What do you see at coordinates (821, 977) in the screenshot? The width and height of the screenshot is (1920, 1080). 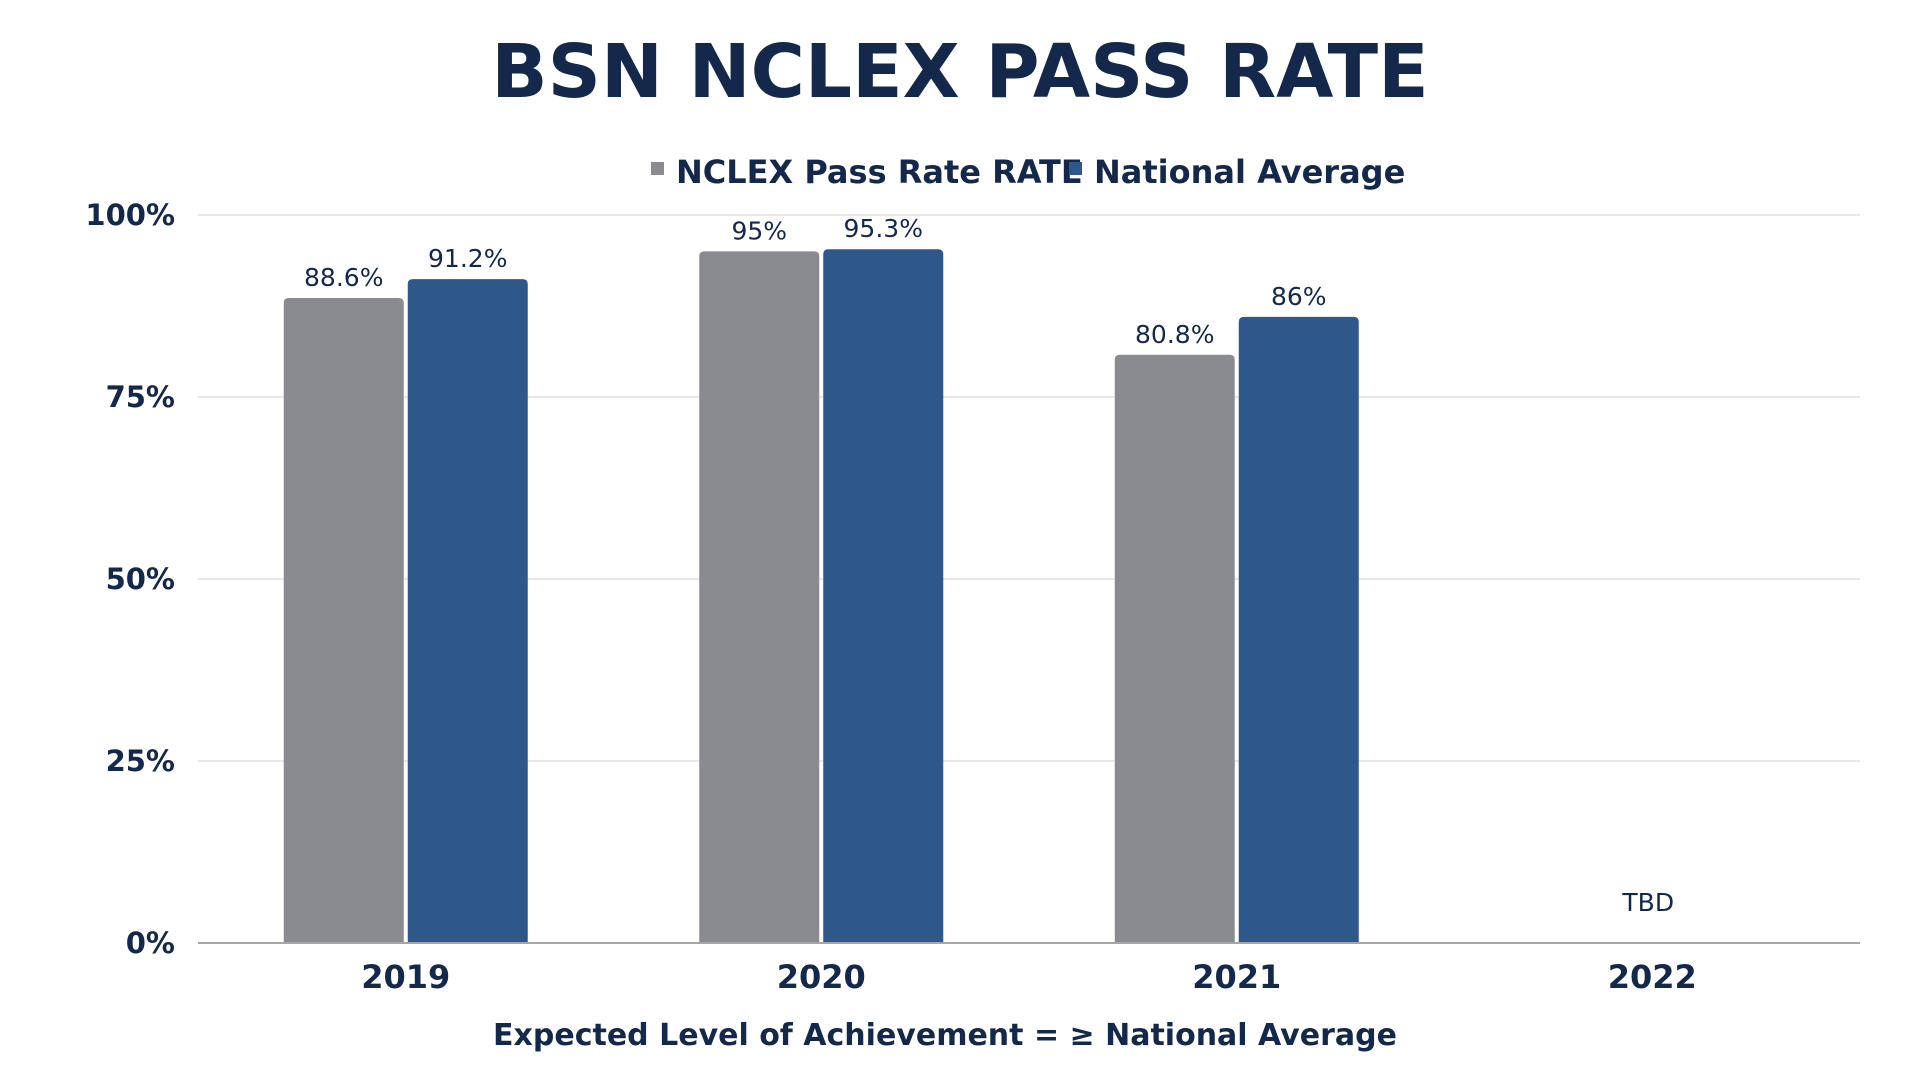 I see `x-category-label: 2020` at bounding box center [821, 977].